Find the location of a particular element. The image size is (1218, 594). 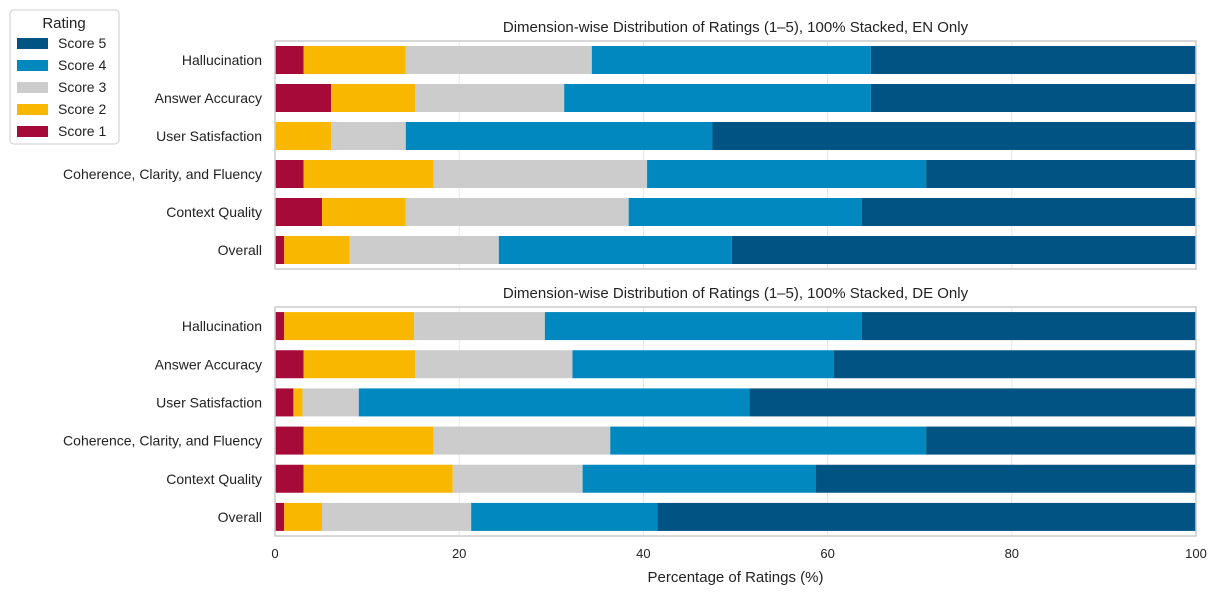

x-tick-label: 80 is located at coordinates (1012, 553).